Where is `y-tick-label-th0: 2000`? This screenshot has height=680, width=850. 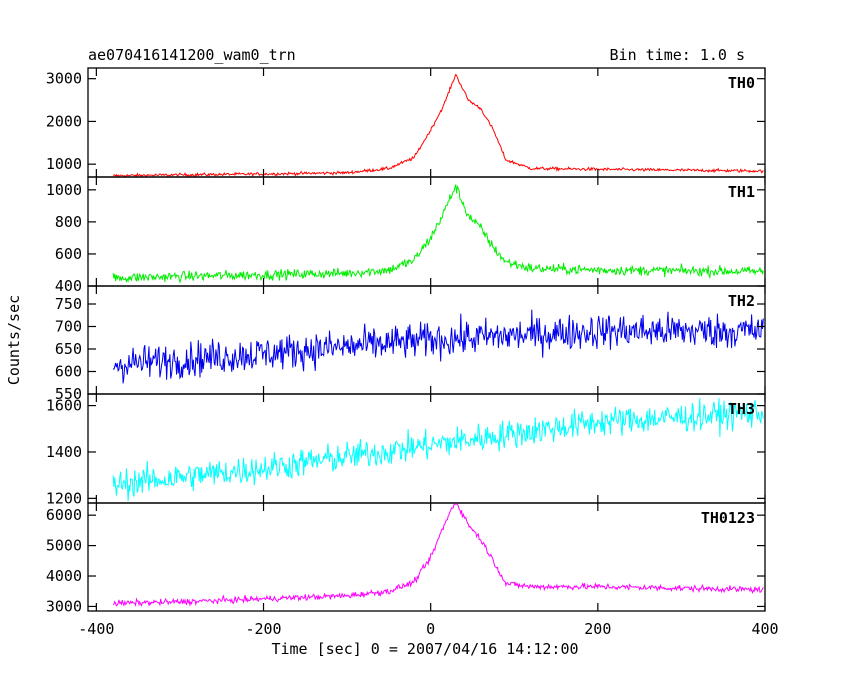 y-tick-label-th0: 2000 is located at coordinates (64, 121).